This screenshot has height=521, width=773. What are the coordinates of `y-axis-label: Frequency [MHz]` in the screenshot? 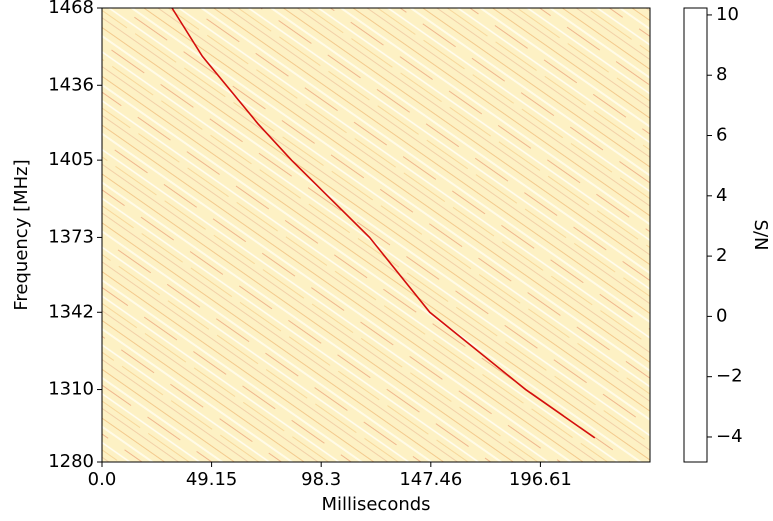 It's located at (21, 234).